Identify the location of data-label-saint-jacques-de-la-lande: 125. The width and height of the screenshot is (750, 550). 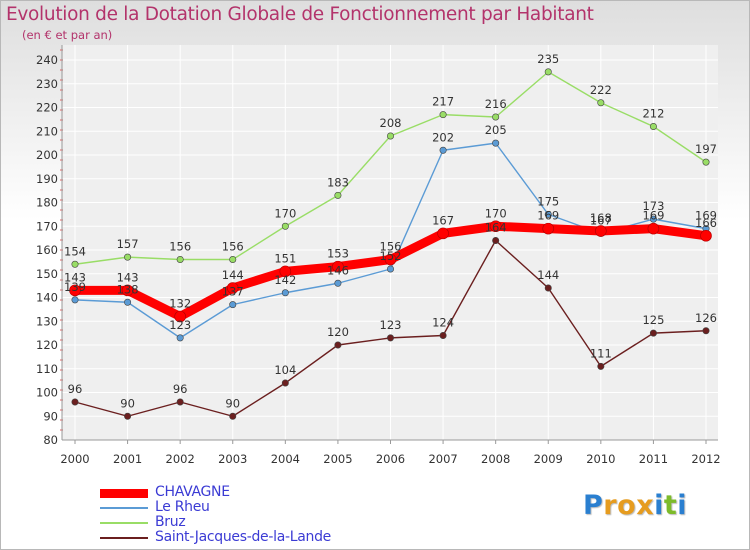
(653, 320).